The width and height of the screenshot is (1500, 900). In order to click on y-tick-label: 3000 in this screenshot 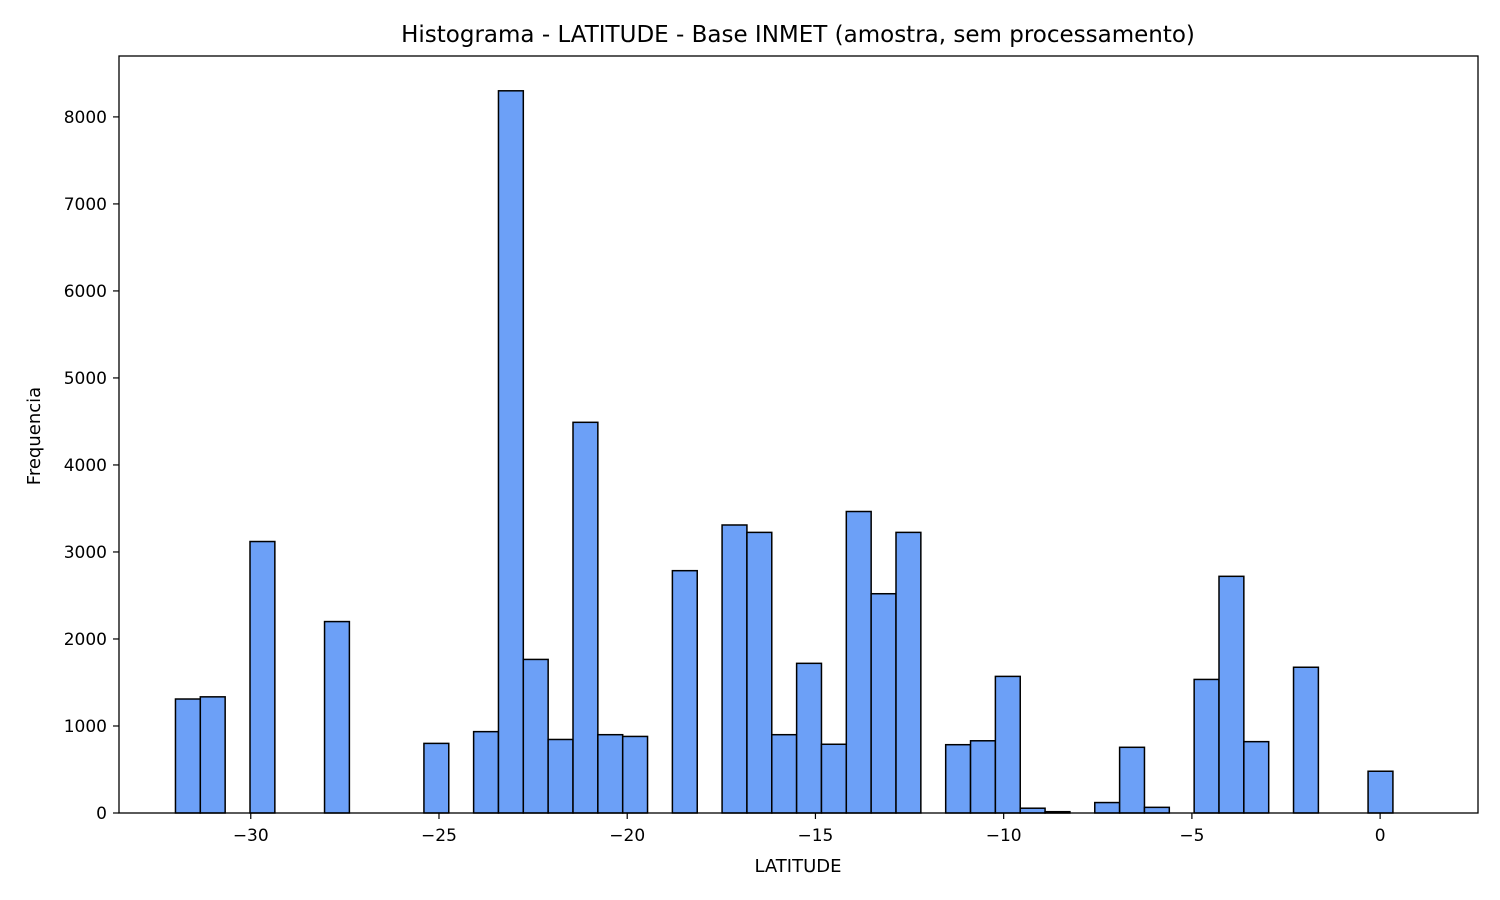, I will do `click(85, 553)`.